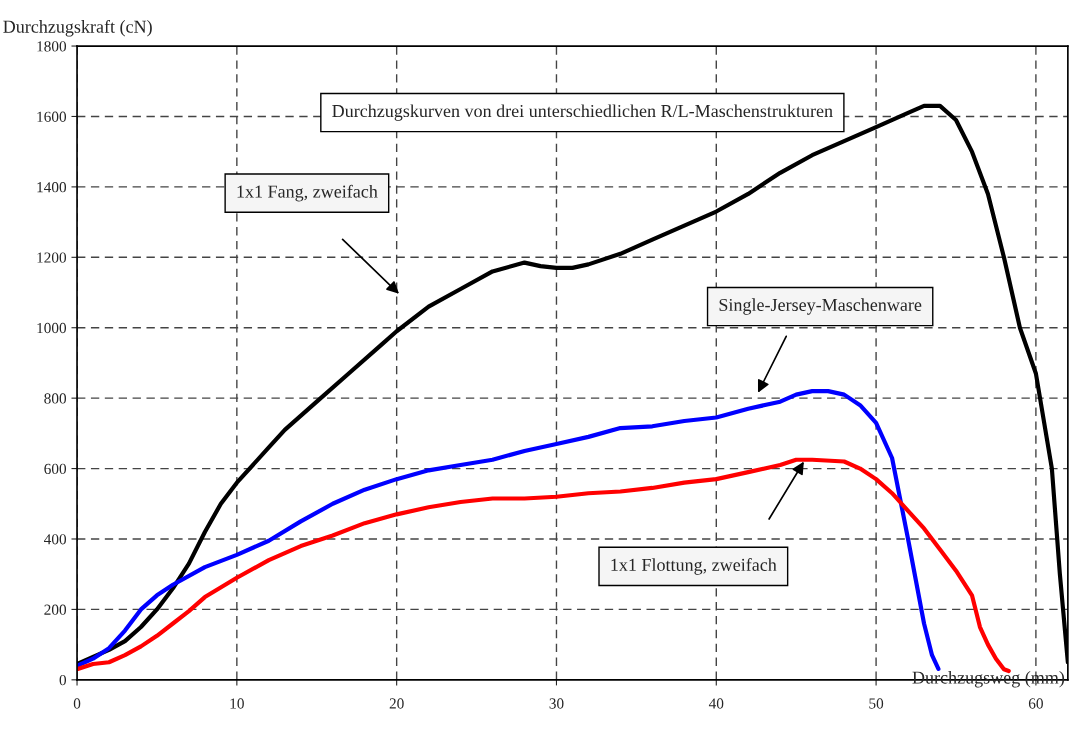 This screenshot has height=731, width=1070. What do you see at coordinates (55, 609) in the screenshot?
I see `y-tick-label: 200` at bounding box center [55, 609].